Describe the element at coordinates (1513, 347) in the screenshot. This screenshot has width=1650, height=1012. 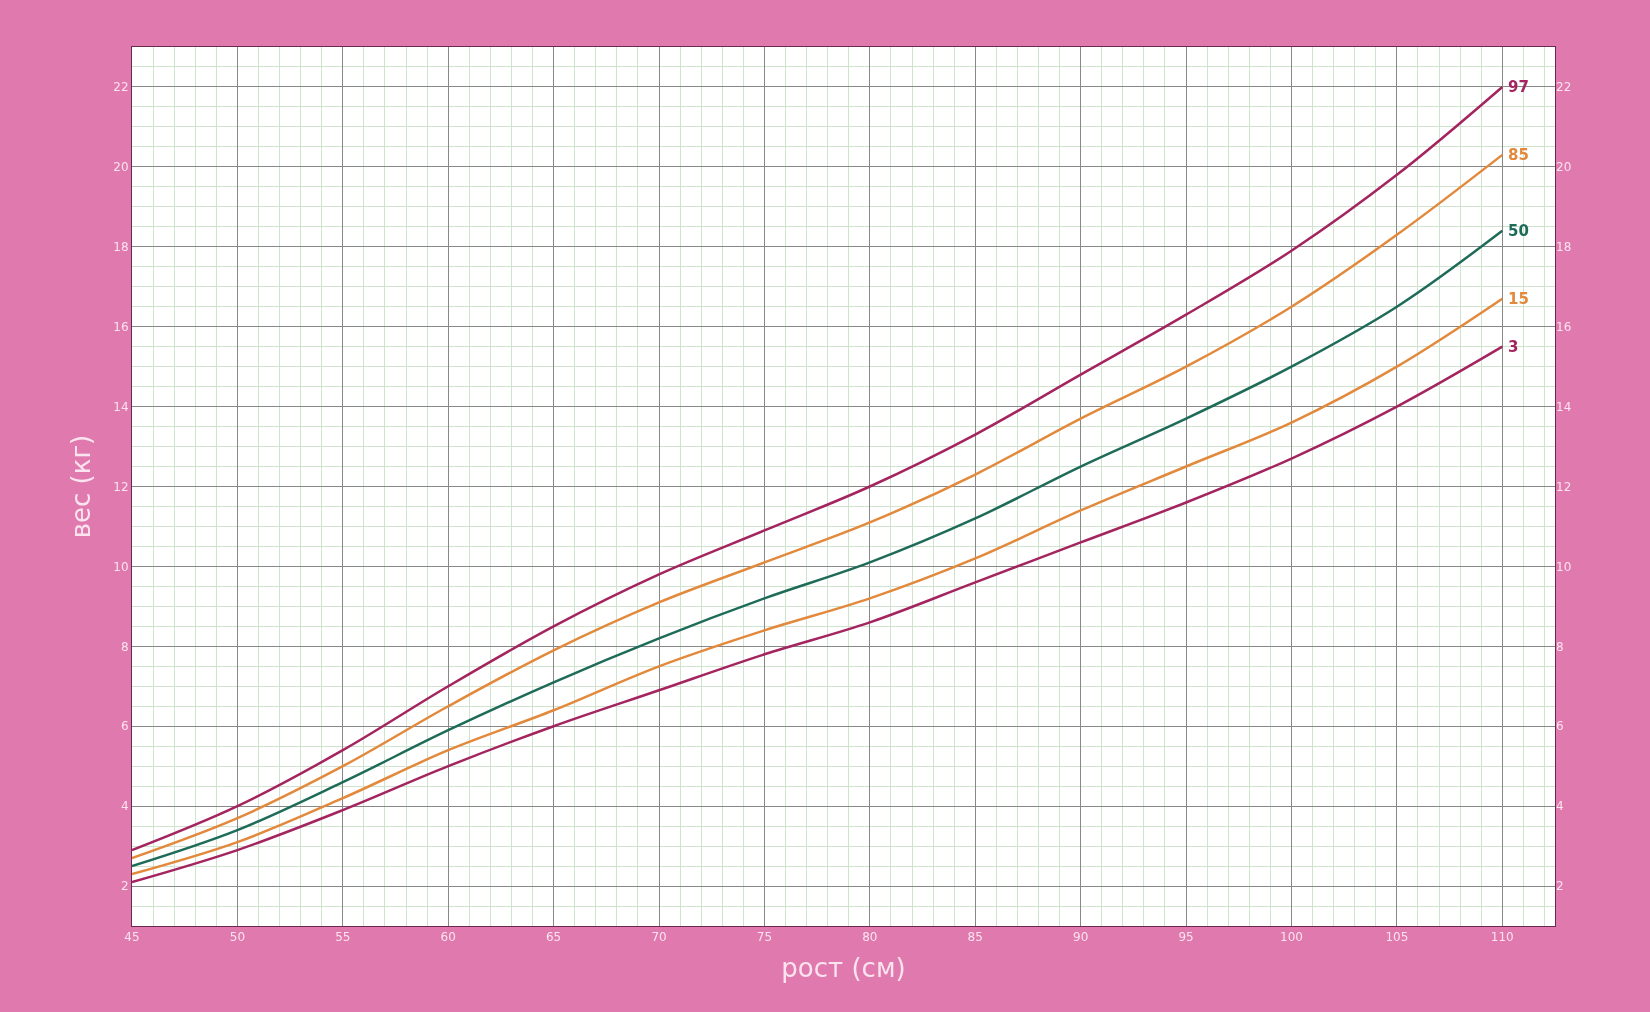
I see `series-label: 3` at that location.